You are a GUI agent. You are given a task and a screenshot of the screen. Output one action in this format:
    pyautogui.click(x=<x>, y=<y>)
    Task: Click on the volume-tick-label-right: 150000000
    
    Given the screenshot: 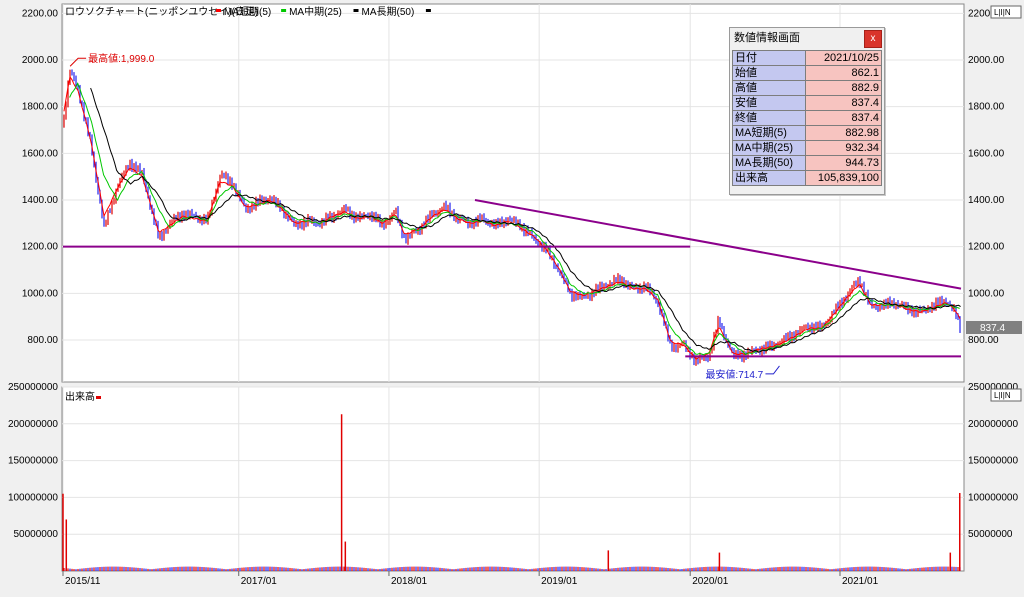 What is the action you would take?
    pyautogui.click(x=993, y=461)
    